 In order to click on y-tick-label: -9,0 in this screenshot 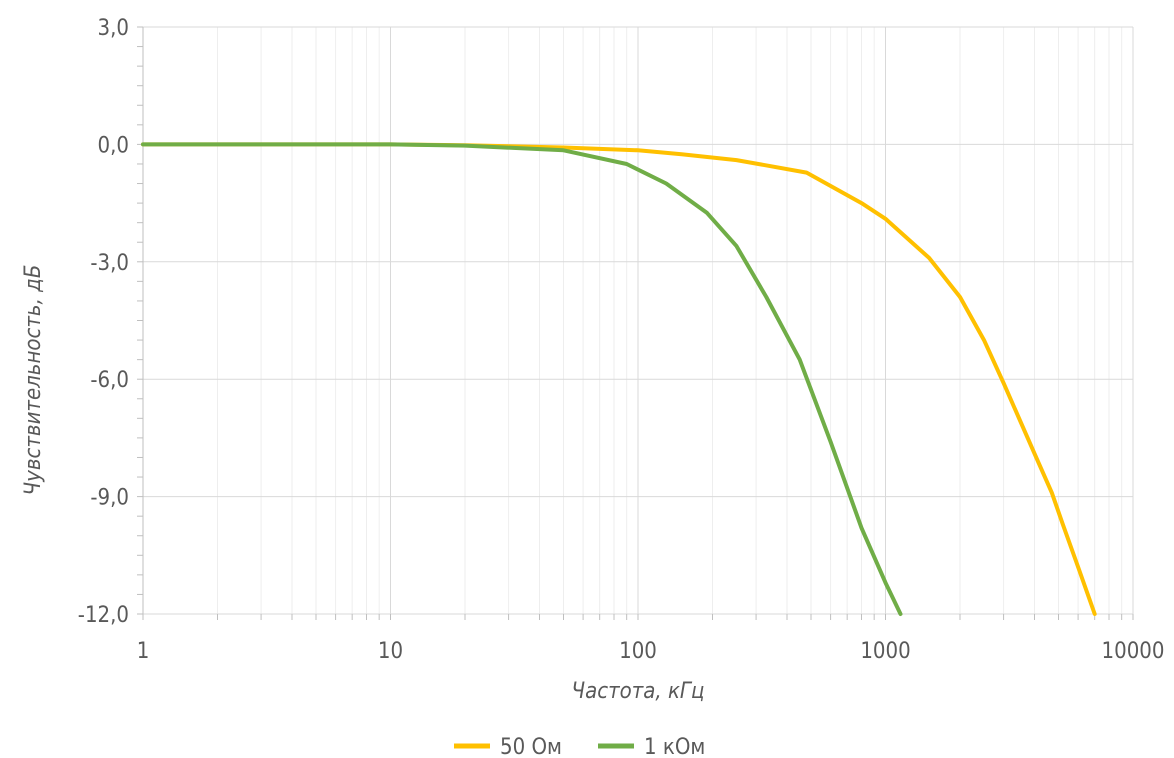, I will do `click(109, 498)`.